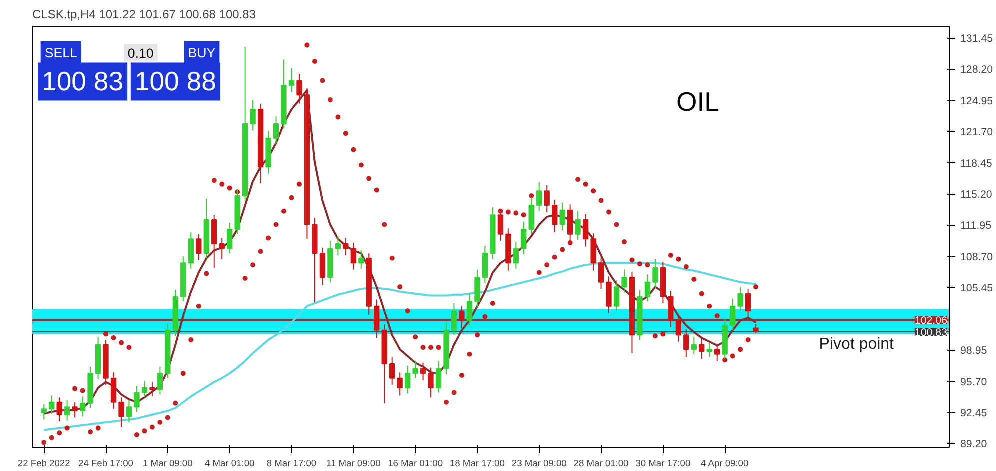 The height and width of the screenshot is (471, 996). I want to click on ref-line-label: 100.83, so click(931, 333).